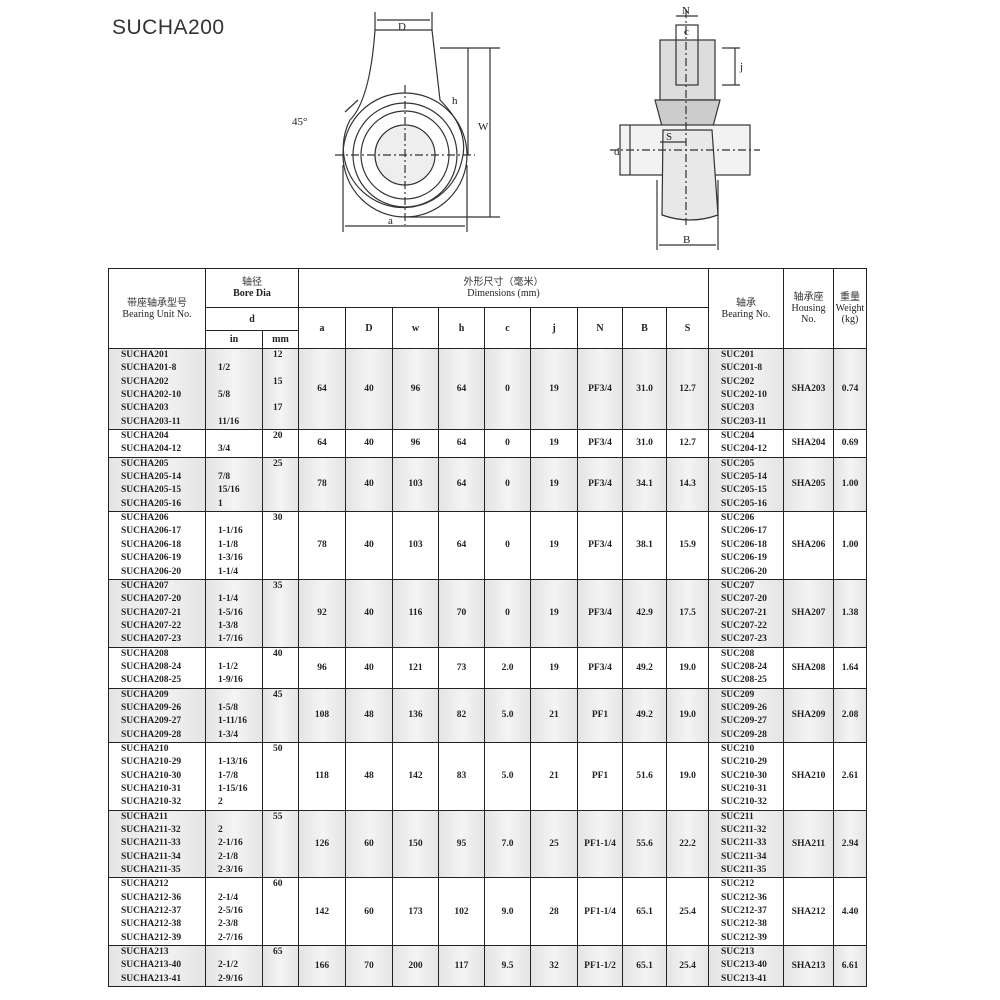 The height and width of the screenshot is (1000, 1000). Describe the element at coordinates (151, 599) in the screenshot. I see `unit-no: SUCHA207-20` at that location.